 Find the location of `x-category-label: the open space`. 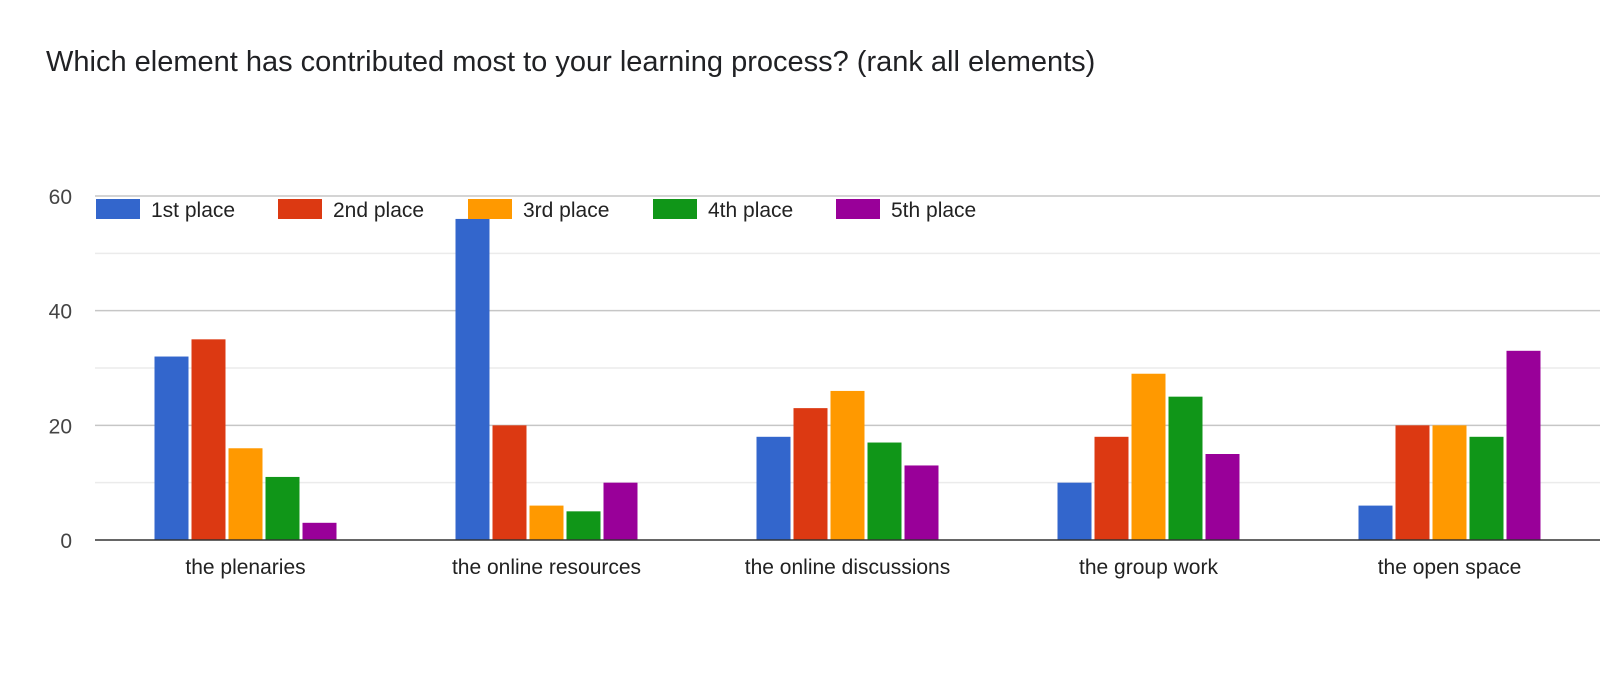

x-category-label: the open space is located at coordinates (1450, 567).